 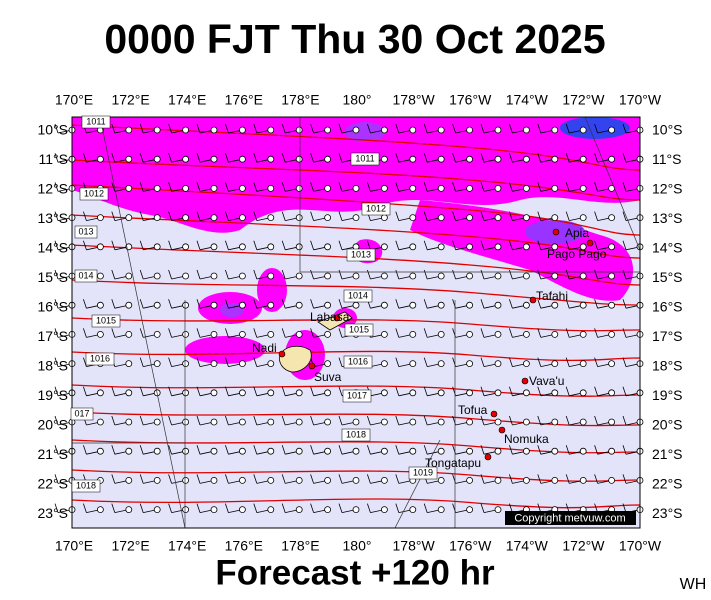 What do you see at coordinates (470, 100) in the screenshot?
I see `longitude-label: 176°W` at bounding box center [470, 100].